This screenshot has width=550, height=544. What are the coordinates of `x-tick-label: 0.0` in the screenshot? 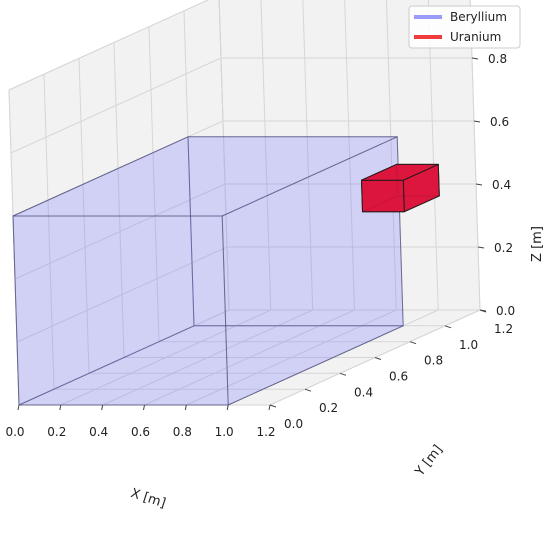 It's located at (14, 432).